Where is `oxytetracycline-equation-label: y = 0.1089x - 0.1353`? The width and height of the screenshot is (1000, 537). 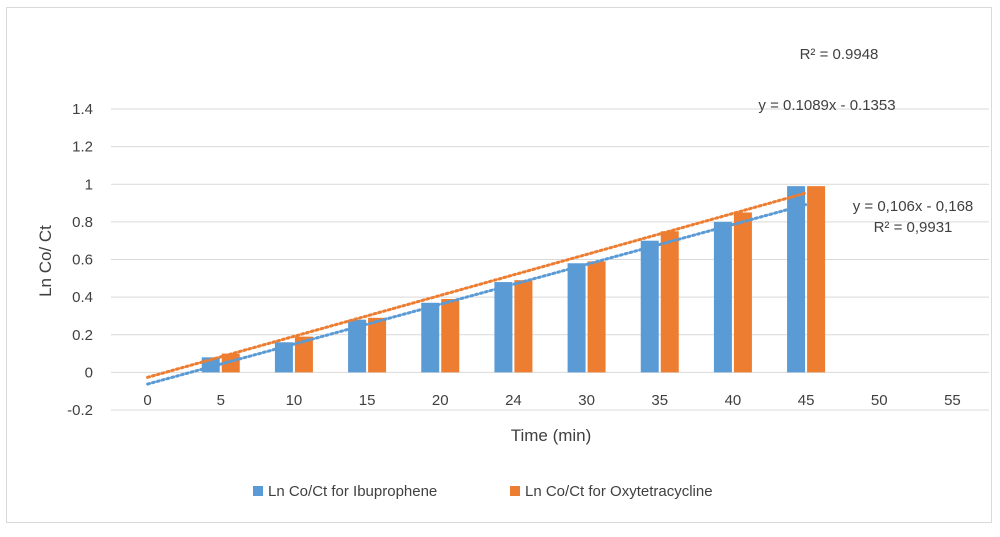 oxytetracycline-equation-label: y = 0.1089x - 0.1353 is located at coordinates (826, 105).